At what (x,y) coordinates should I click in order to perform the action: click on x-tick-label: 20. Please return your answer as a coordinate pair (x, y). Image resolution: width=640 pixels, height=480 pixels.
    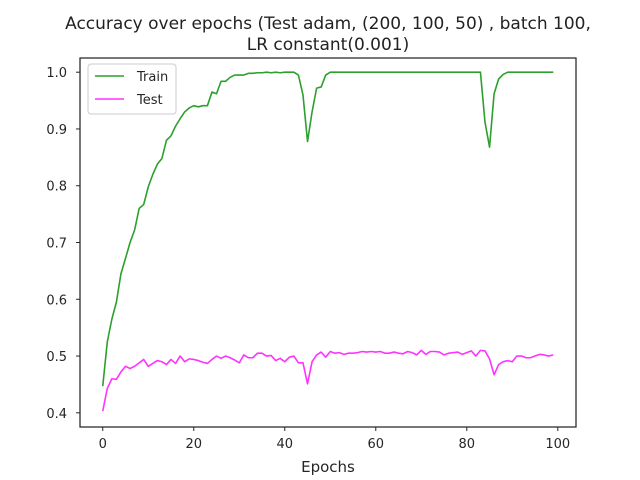
    Looking at the image, I should click on (193, 444).